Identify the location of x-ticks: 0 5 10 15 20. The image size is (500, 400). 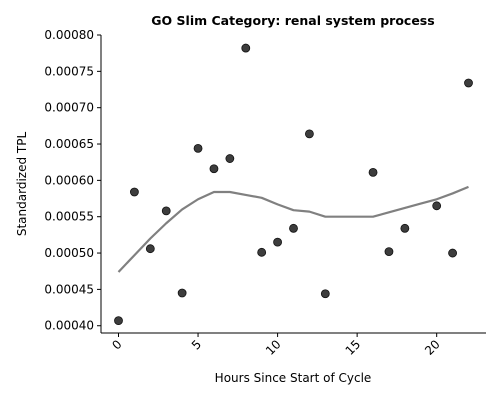
(276, 345).